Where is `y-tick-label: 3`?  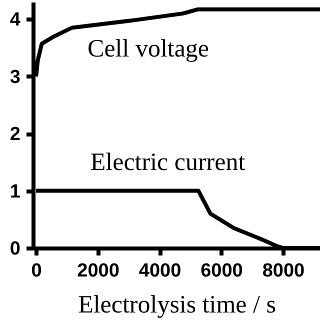
y-tick-label: 3 is located at coordinates (15, 77).